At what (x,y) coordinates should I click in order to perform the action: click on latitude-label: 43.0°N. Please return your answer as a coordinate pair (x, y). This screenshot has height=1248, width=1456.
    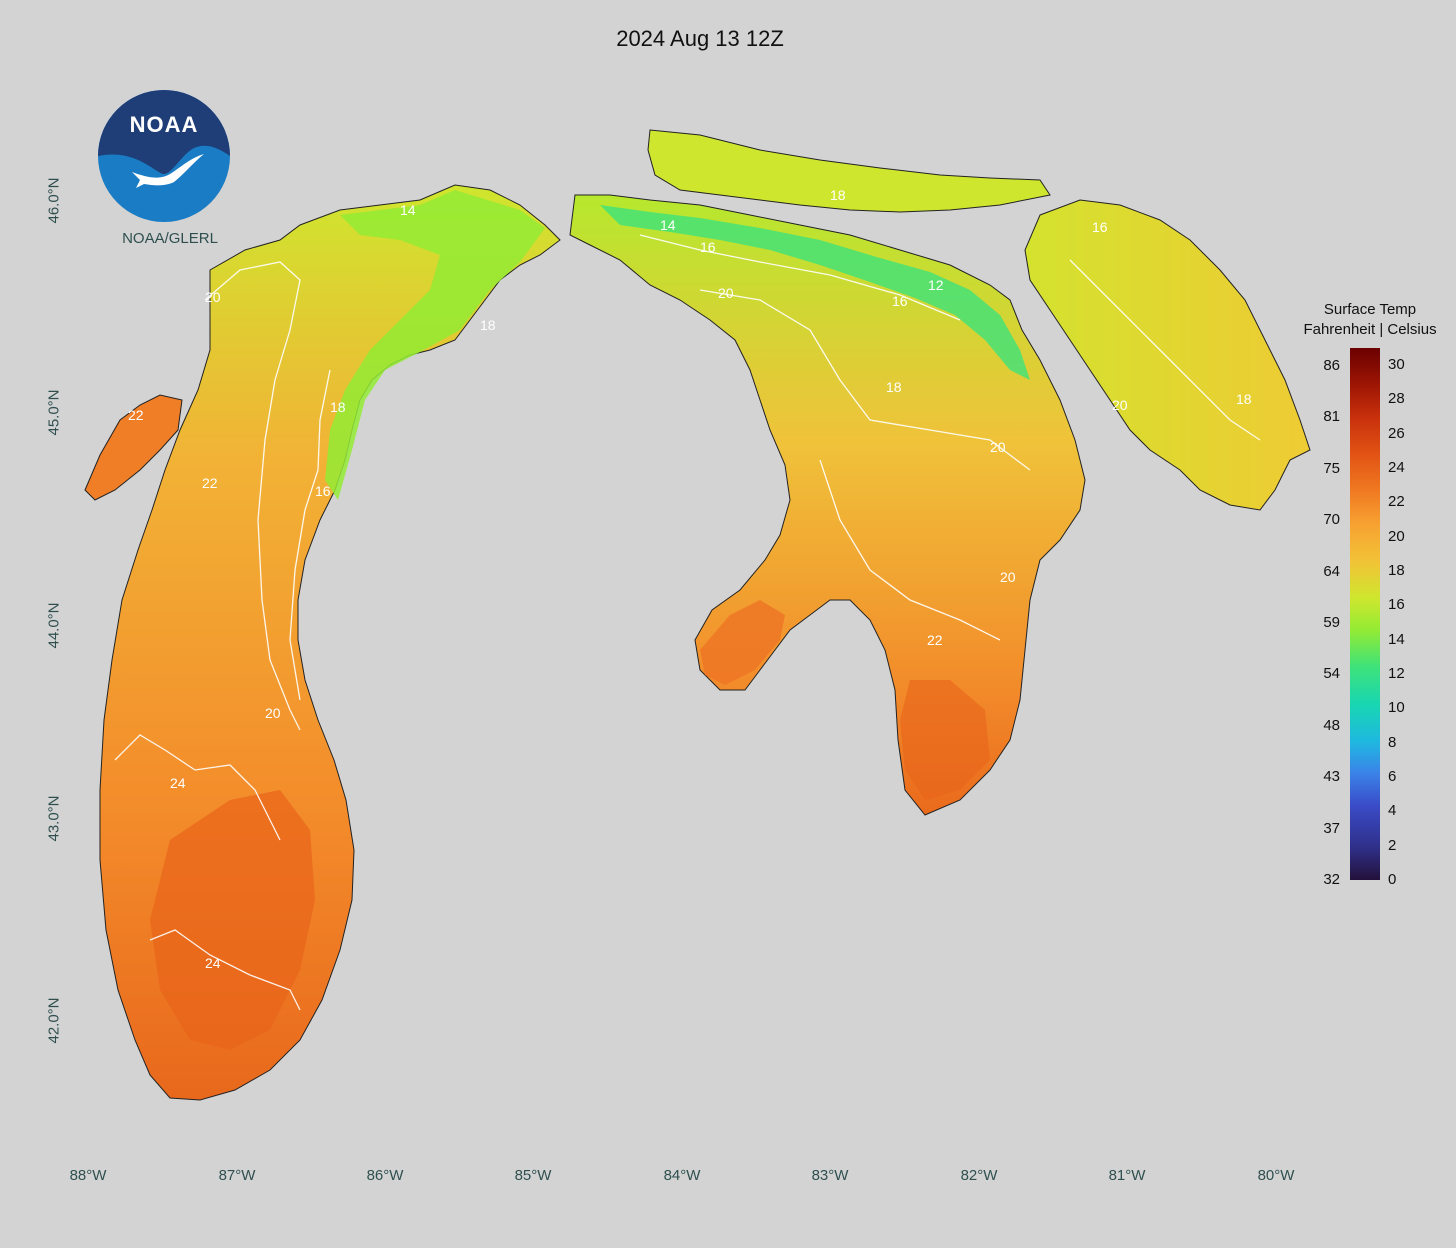
    Looking at the image, I should click on (54, 818).